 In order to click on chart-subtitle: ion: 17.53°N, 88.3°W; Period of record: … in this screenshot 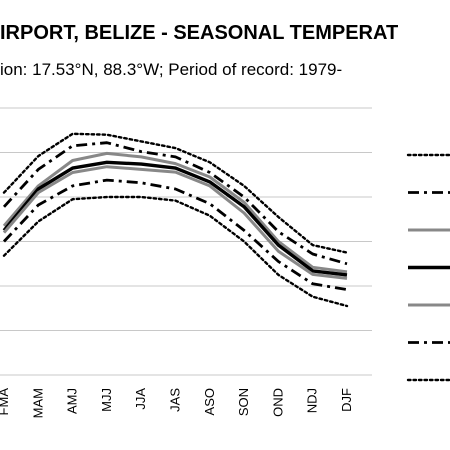, I will do `click(171, 69)`.